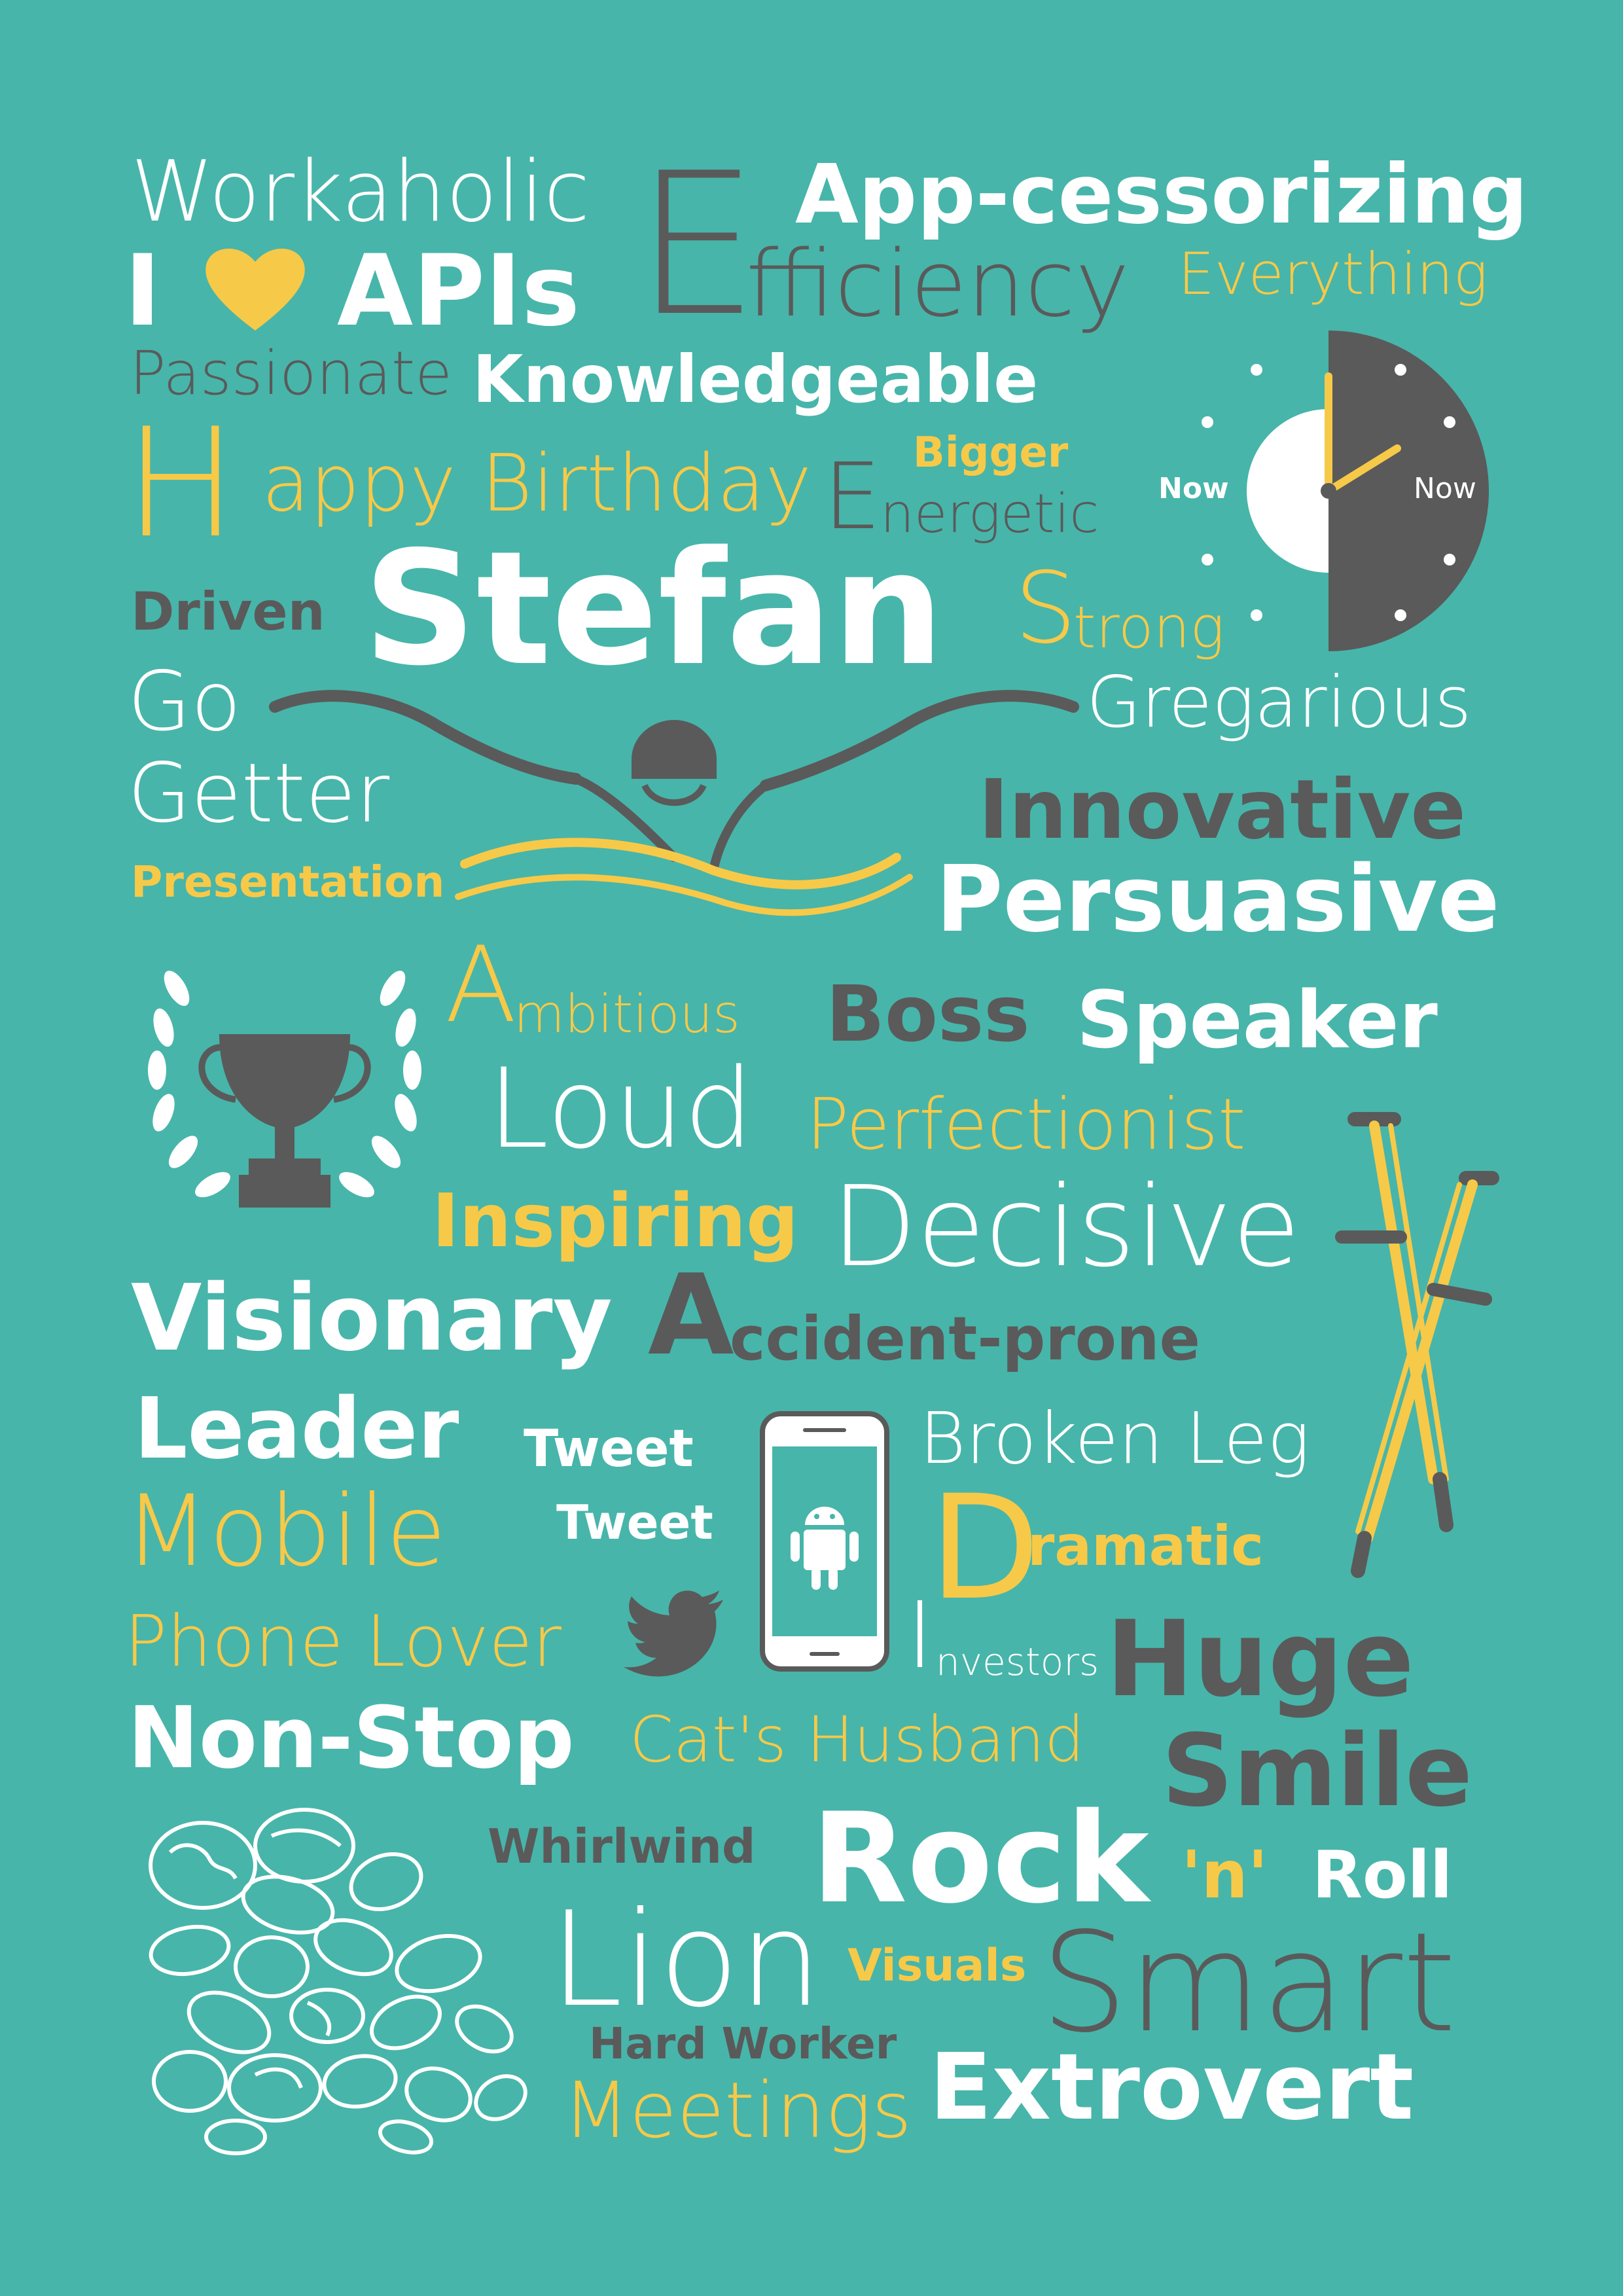  Describe the element at coordinates (1346, 491) in the screenshot. I see `clock-icon` at that location.